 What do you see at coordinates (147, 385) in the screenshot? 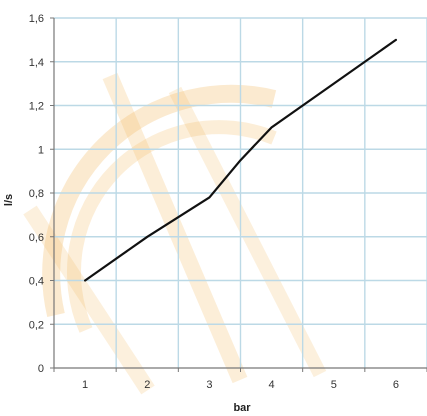
I see `x-tick-label: 2` at bounding box center [147, 385].